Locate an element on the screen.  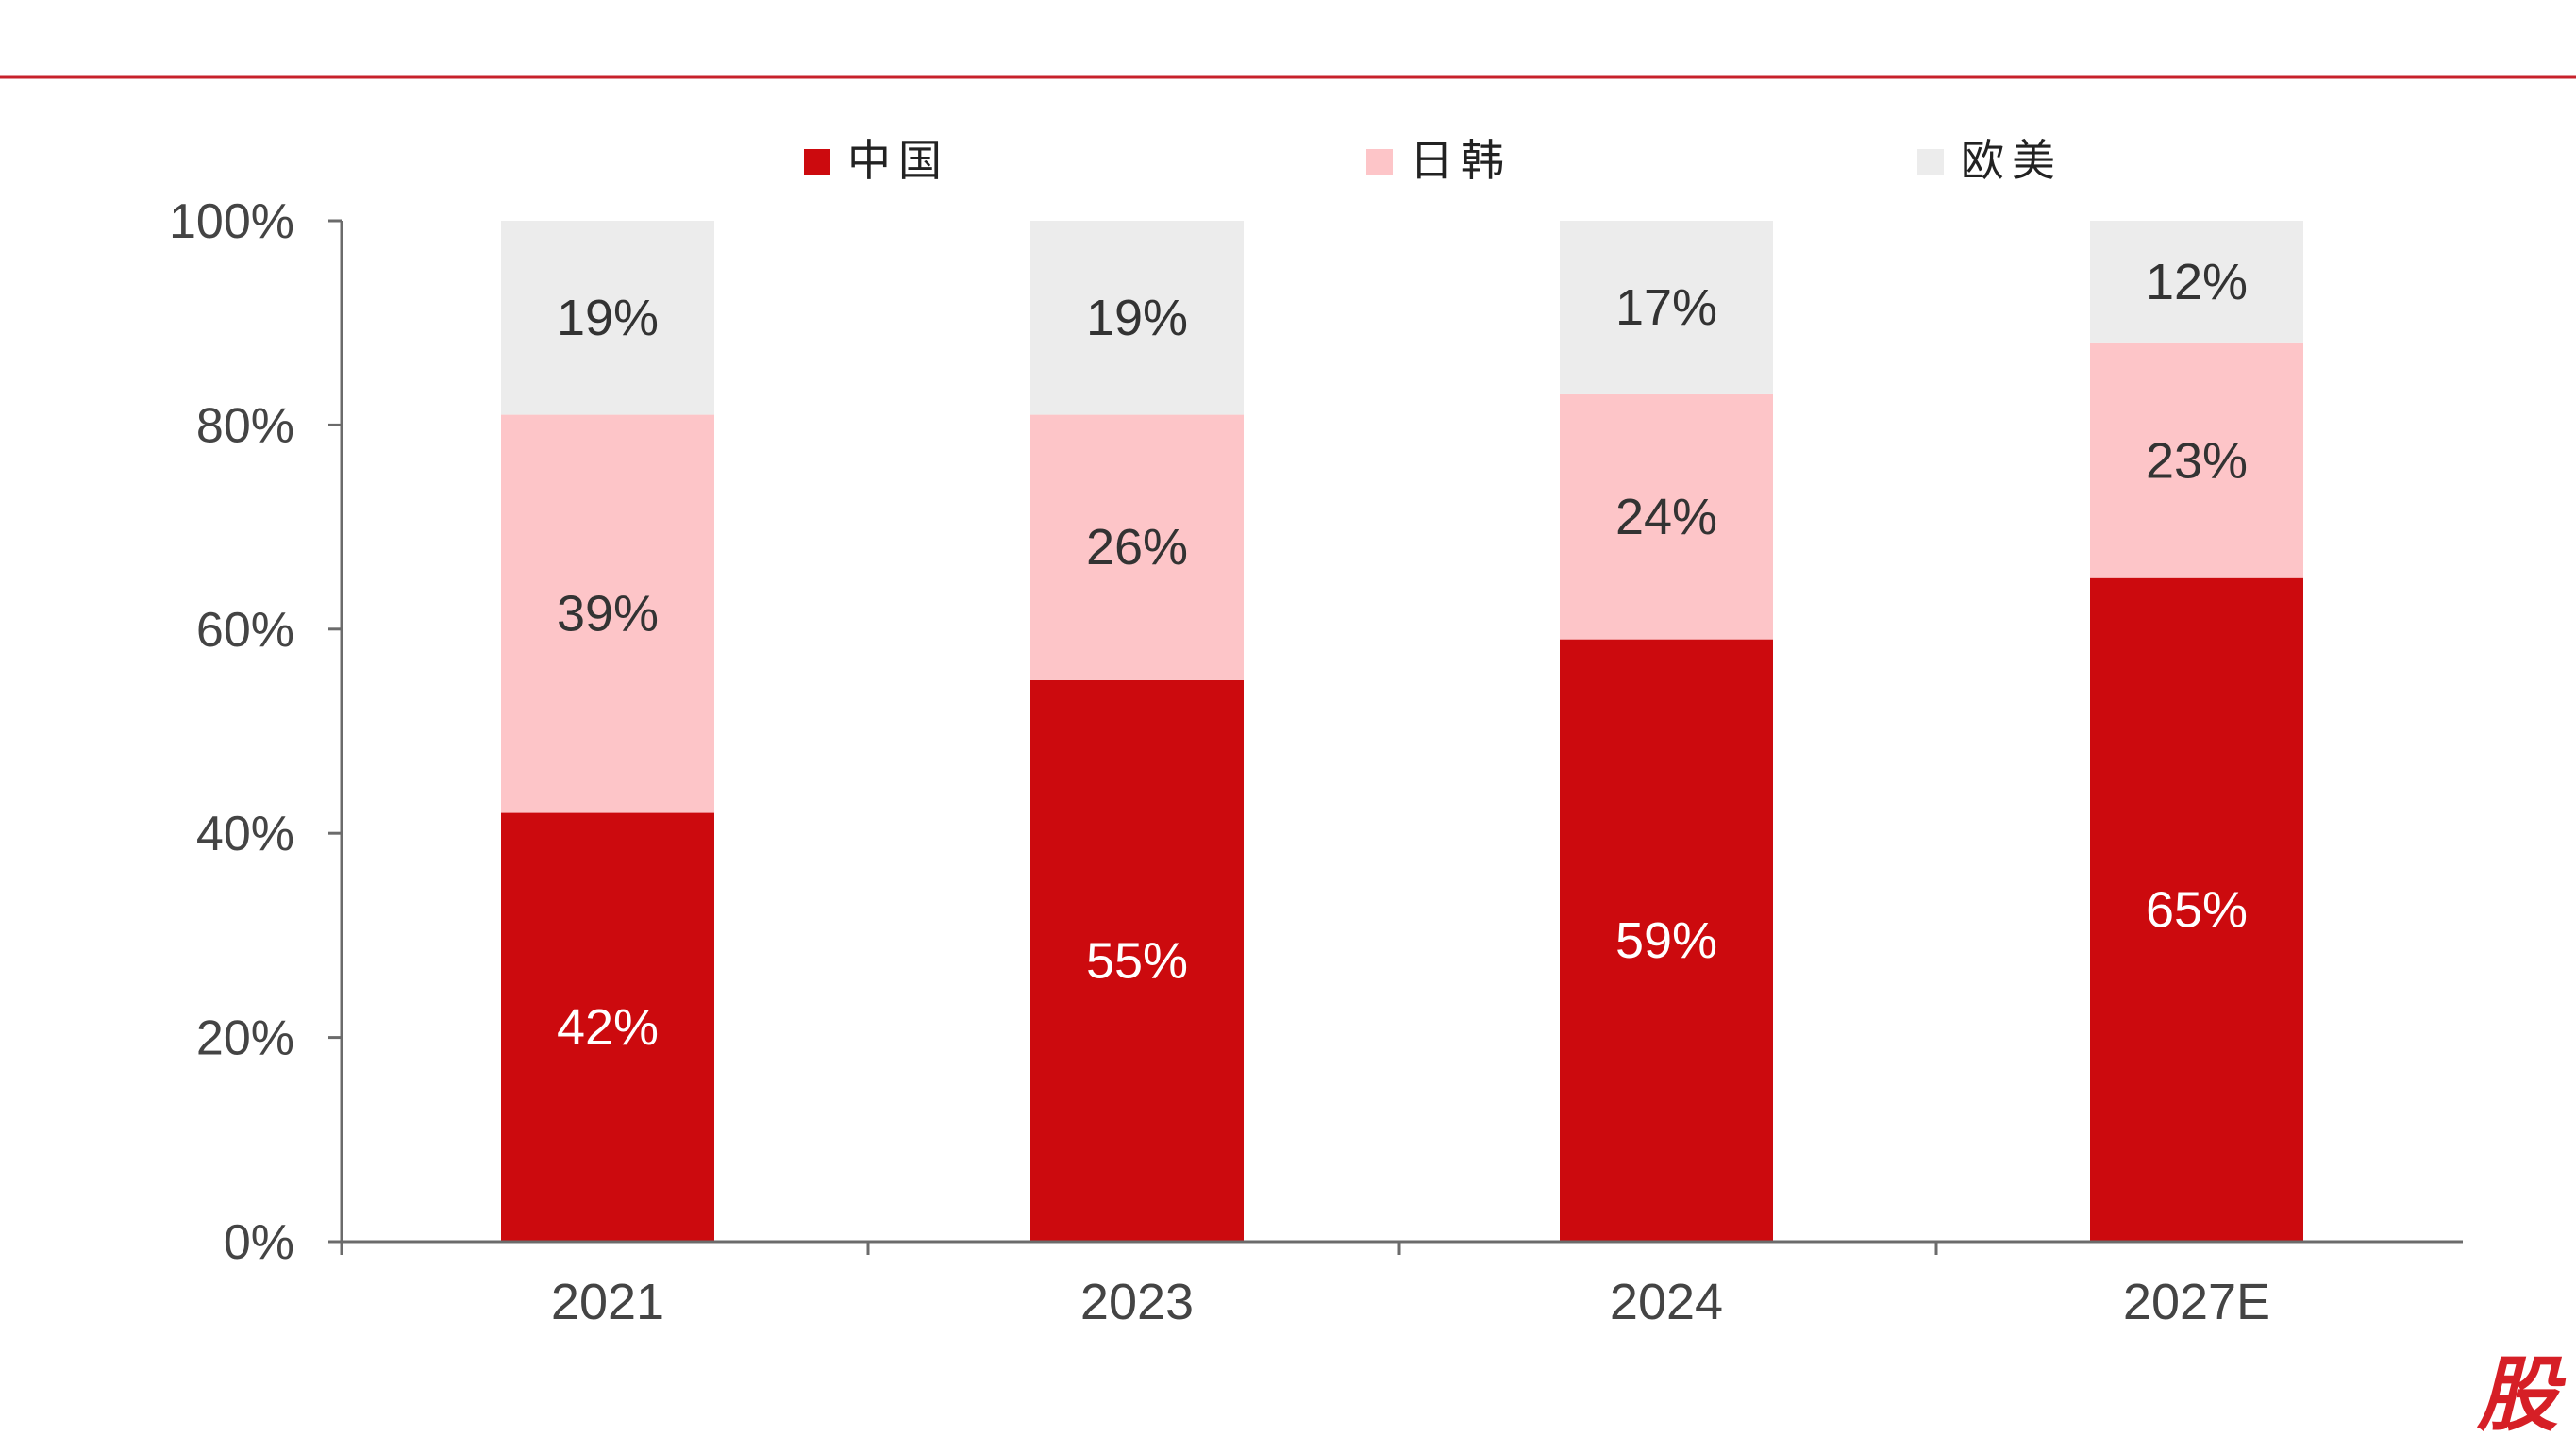
data-label-2024-series-3: 17% is located at coordinates (1666, 307).